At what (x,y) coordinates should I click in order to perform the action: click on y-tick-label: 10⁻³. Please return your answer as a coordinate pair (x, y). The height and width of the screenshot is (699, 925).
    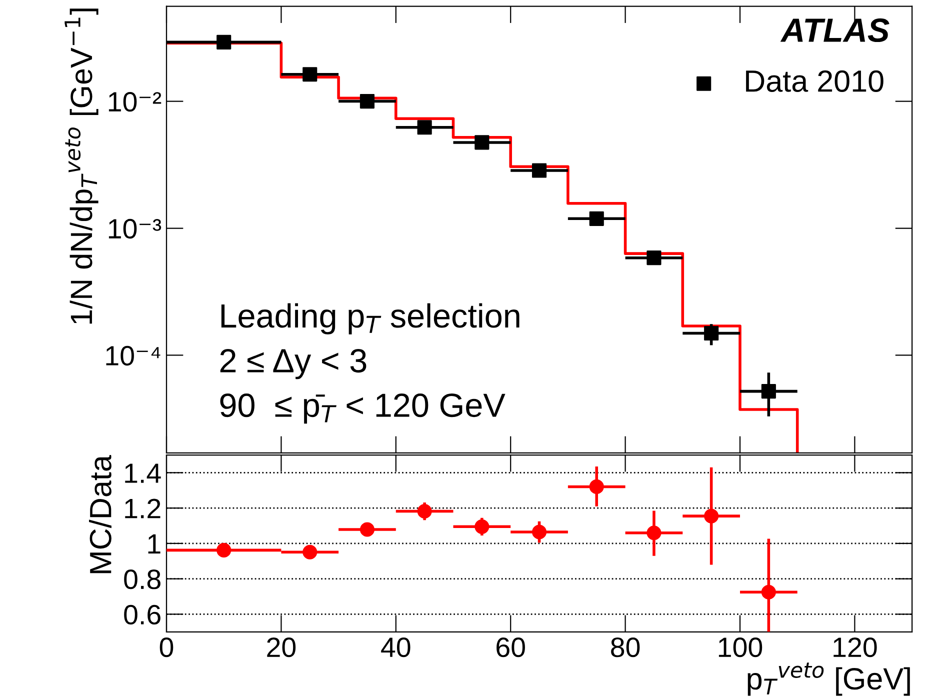
    Looking at the image, I should click on (135, 228).